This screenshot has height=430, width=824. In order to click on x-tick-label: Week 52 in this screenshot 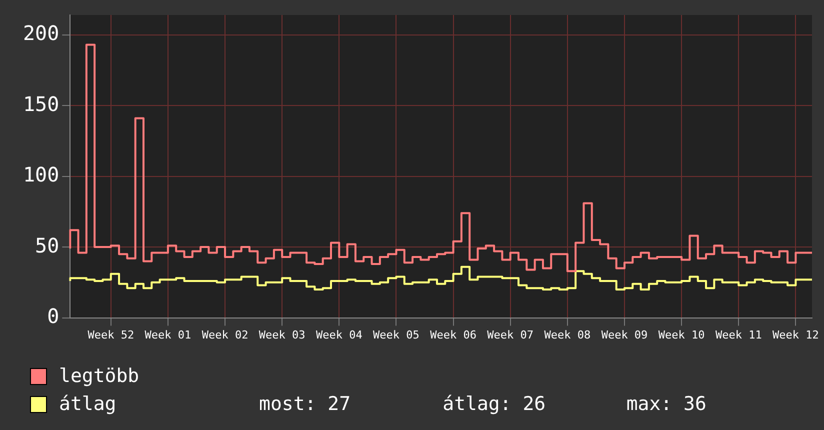, I will do `click(111, 335)`.